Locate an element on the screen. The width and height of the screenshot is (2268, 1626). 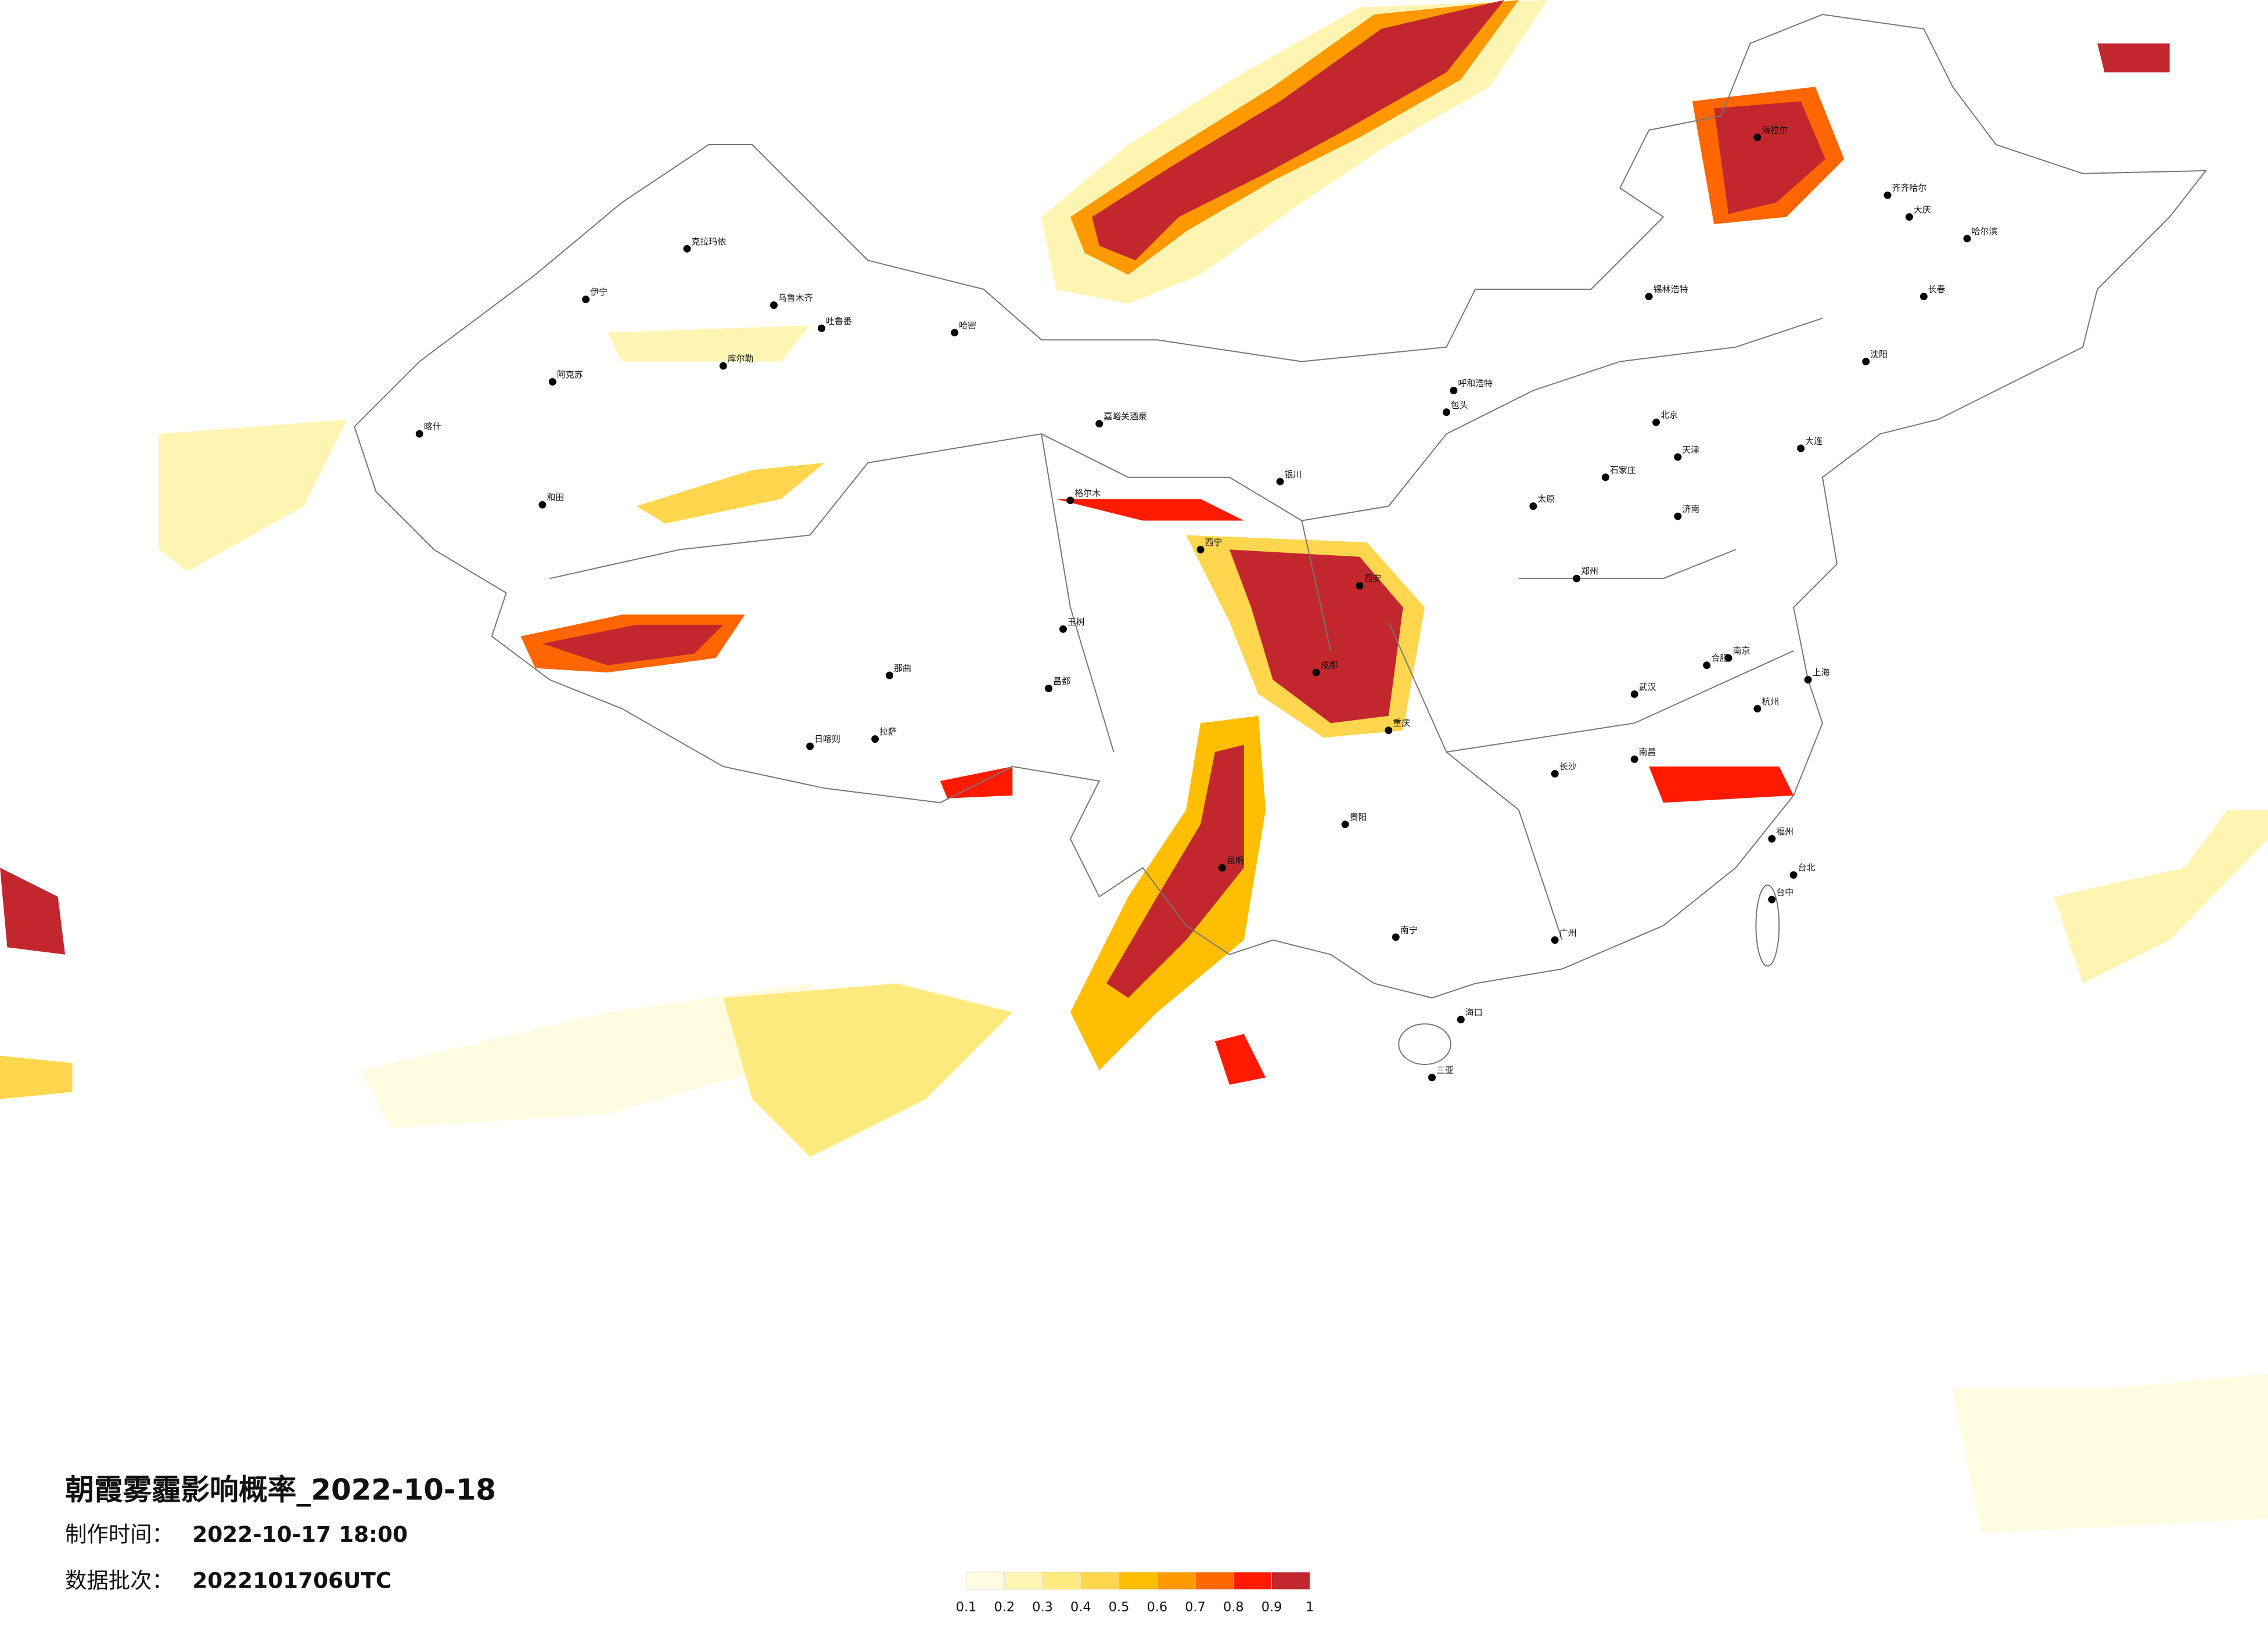
city-label: 杭州 is located at coordinates (1770, 701).